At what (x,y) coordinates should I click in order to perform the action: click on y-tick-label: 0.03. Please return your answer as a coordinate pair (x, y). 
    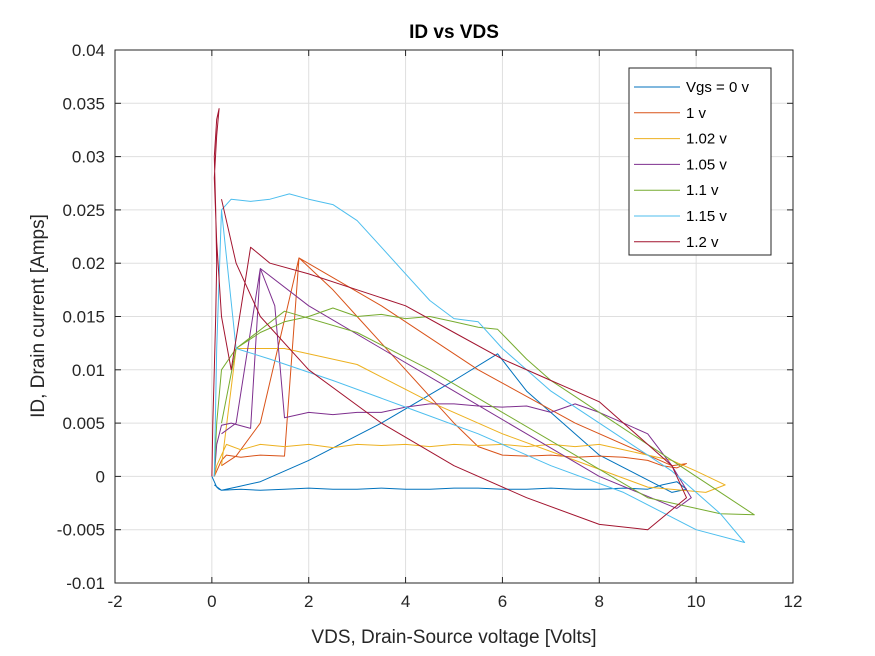
    Looking at the image, I should click on (88, 157).